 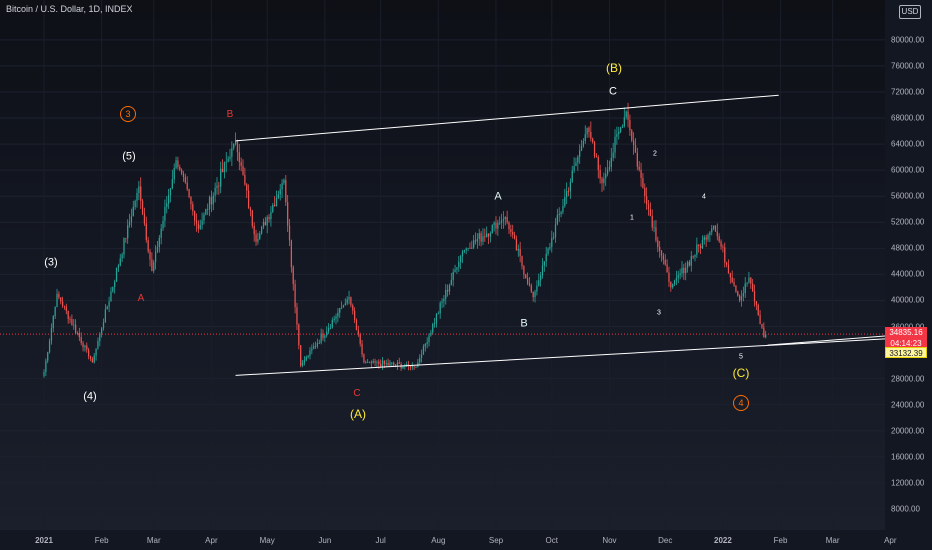 What do you see at coordinates (908, 196) in the screenshot?
I see `price-tick-label: 56000.00` at bounding box center [908, 196].